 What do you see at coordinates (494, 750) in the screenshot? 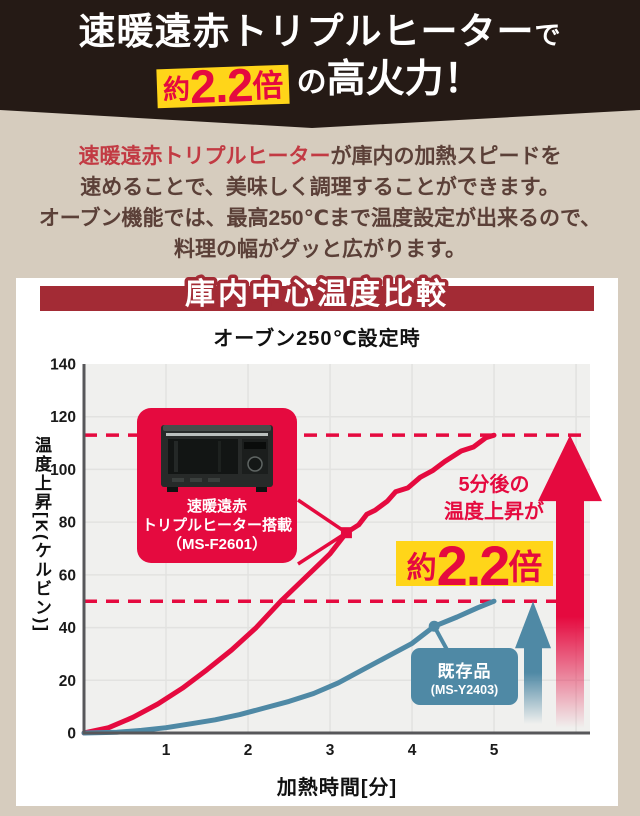
I see `svg-text: 5` at bounding box center [494, 750].